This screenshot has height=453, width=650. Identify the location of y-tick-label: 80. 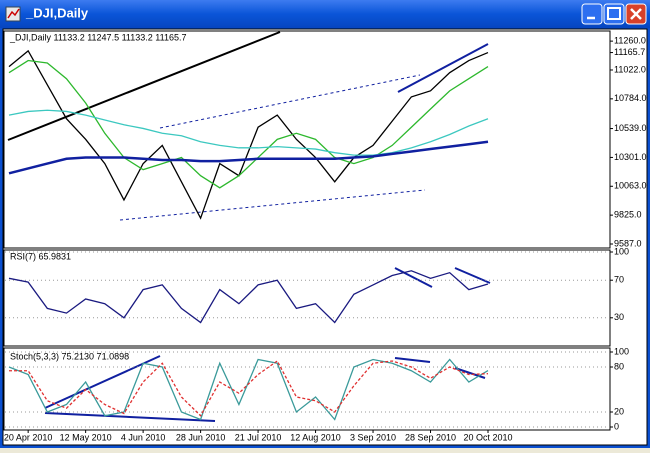
(619, 366).